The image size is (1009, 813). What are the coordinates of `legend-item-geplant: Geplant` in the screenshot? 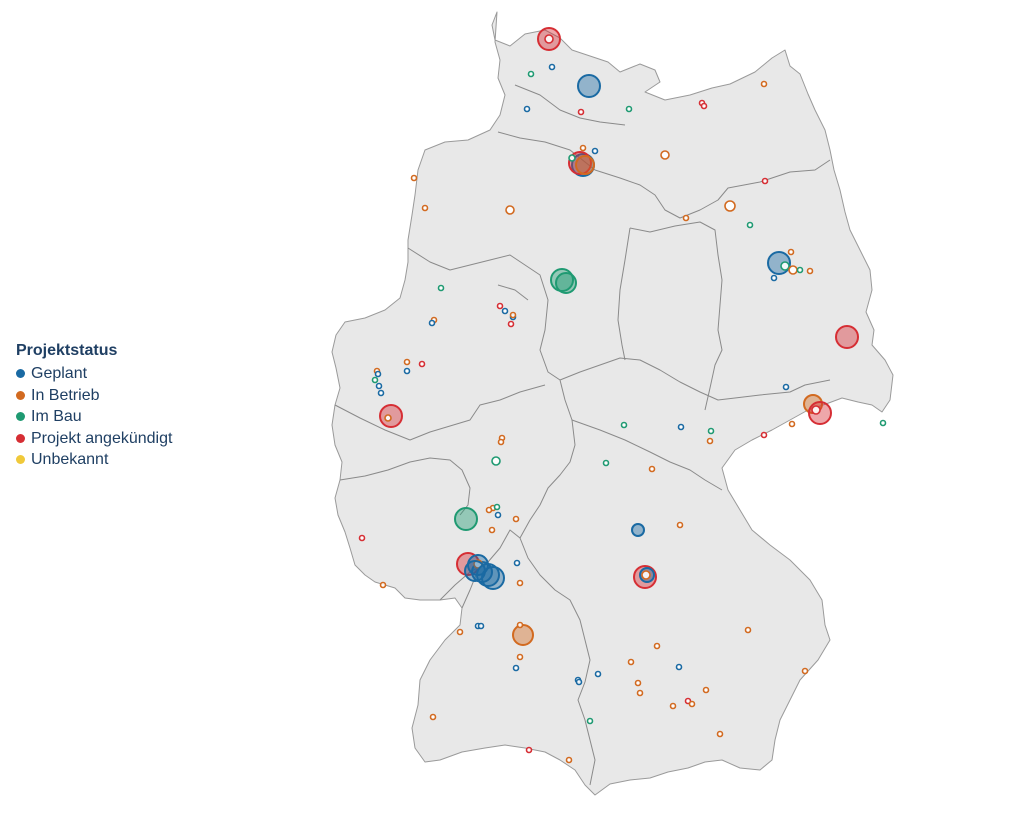 It's located at (94, 374).